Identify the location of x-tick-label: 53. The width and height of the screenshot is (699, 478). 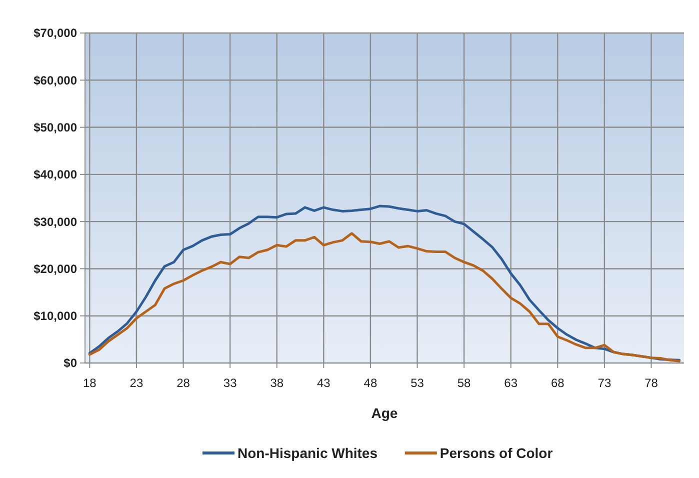
(417, 383).